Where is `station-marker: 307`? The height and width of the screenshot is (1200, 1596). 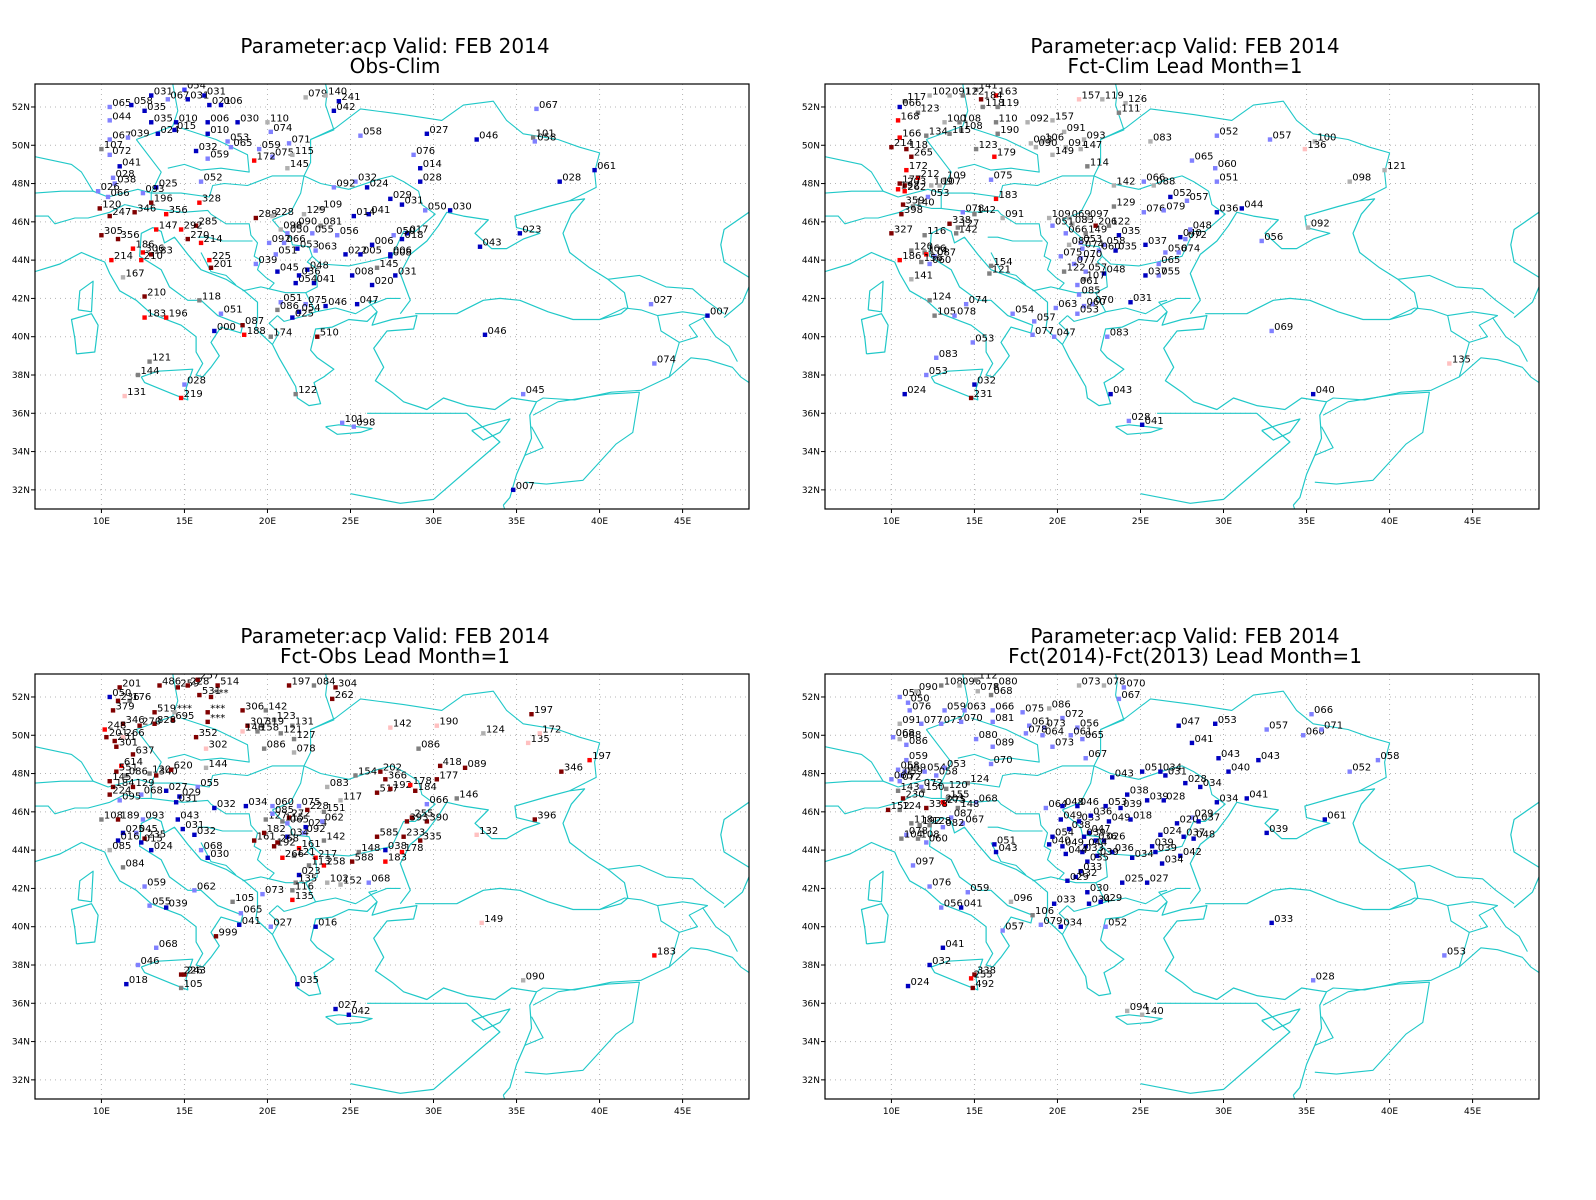
station-marker: 307 is located at coordinates (257, 722).